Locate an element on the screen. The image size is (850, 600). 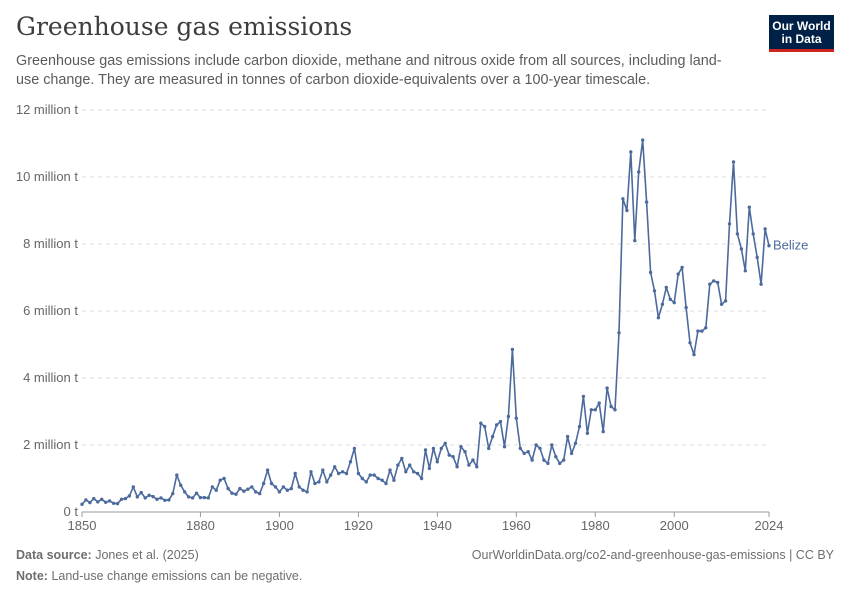
owid-logo: Our World in Data is located at coordinates (801, 33).